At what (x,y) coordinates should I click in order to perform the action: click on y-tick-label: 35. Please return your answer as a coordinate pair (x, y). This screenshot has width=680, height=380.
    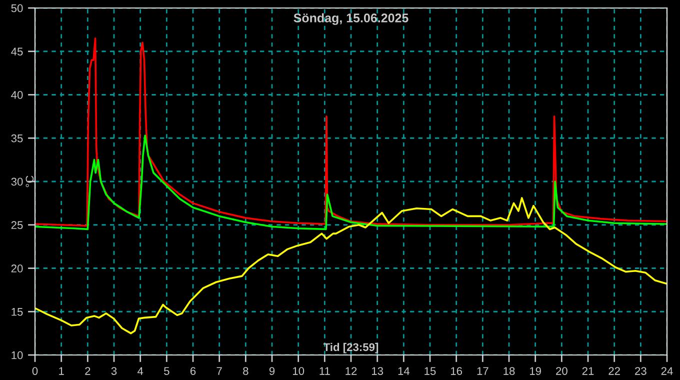
    Looking at the image, I should click on (17, 138).